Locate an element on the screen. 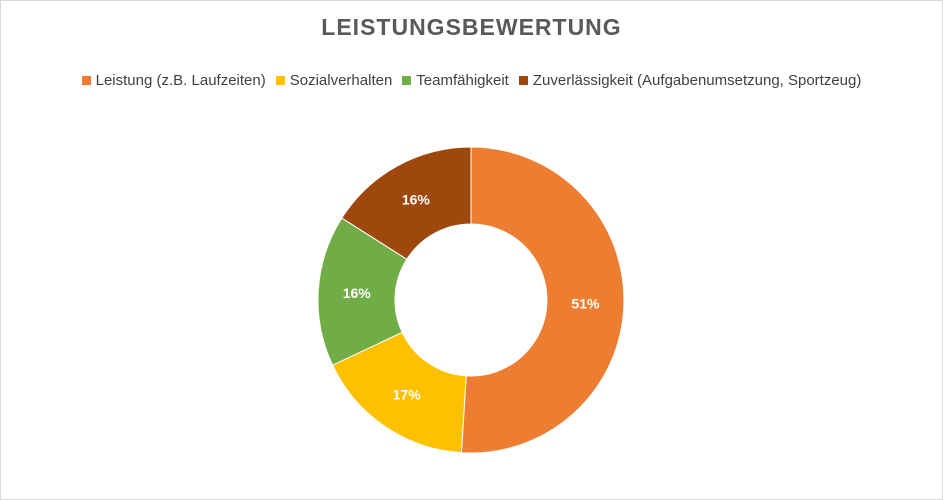 Image resolution: width=943 pixels, height=500 pixels. chart-title: LEISTUNGSBEWERTUNG is located at coordinates (471, 27).